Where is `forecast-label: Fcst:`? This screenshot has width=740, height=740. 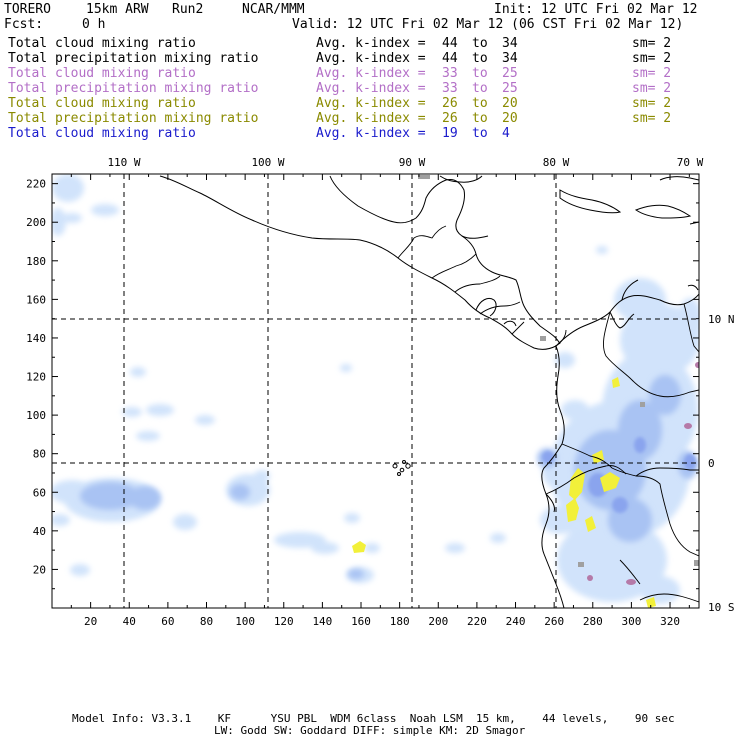
forecast-label: Fcst: is located at coordinates (24, 24).